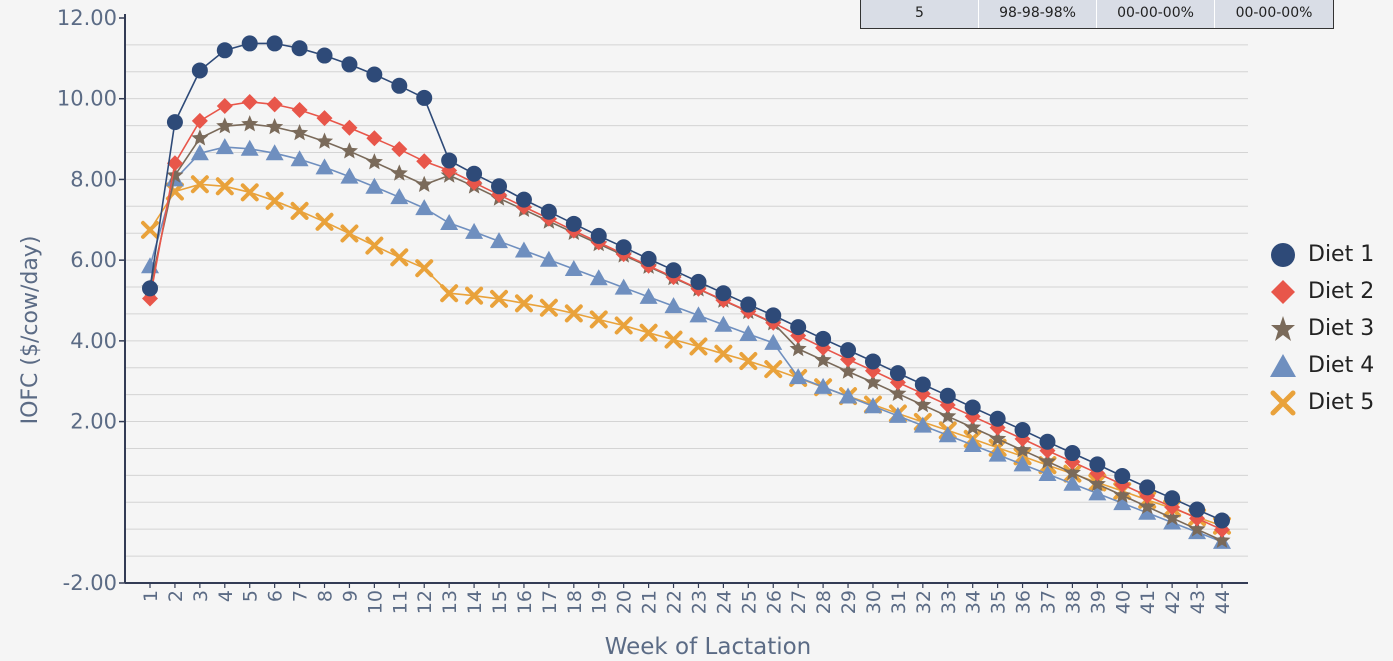 This screenshot has height=661, width=1393. Describe the element at coordinates (1321, 365) in the screenshot. I see `legend-item-diet-4: Diet 4` at that location.